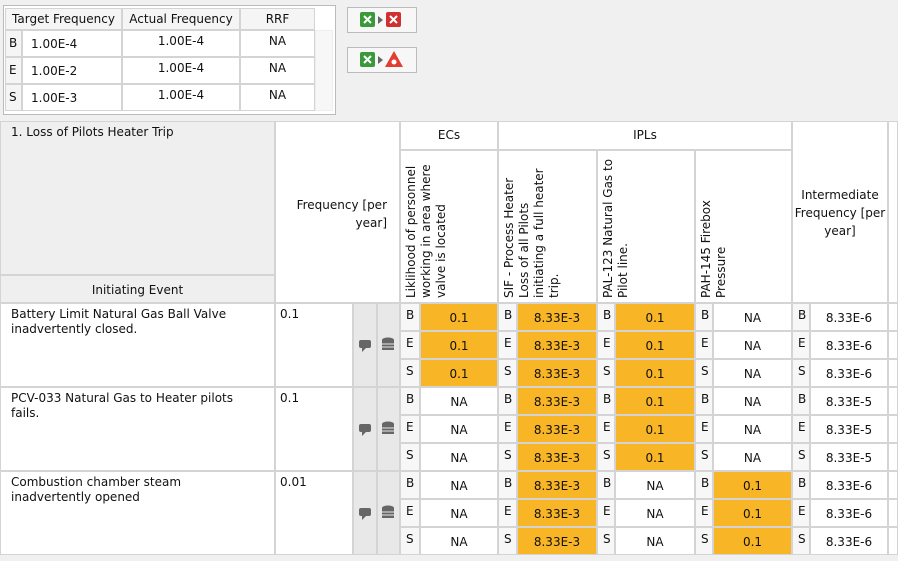 The width and height of the screenshot is (898, 561). Describe the element at coordinates (181, 19) in the screenshot. I see `summary-header: Actual Frequency` at that location.